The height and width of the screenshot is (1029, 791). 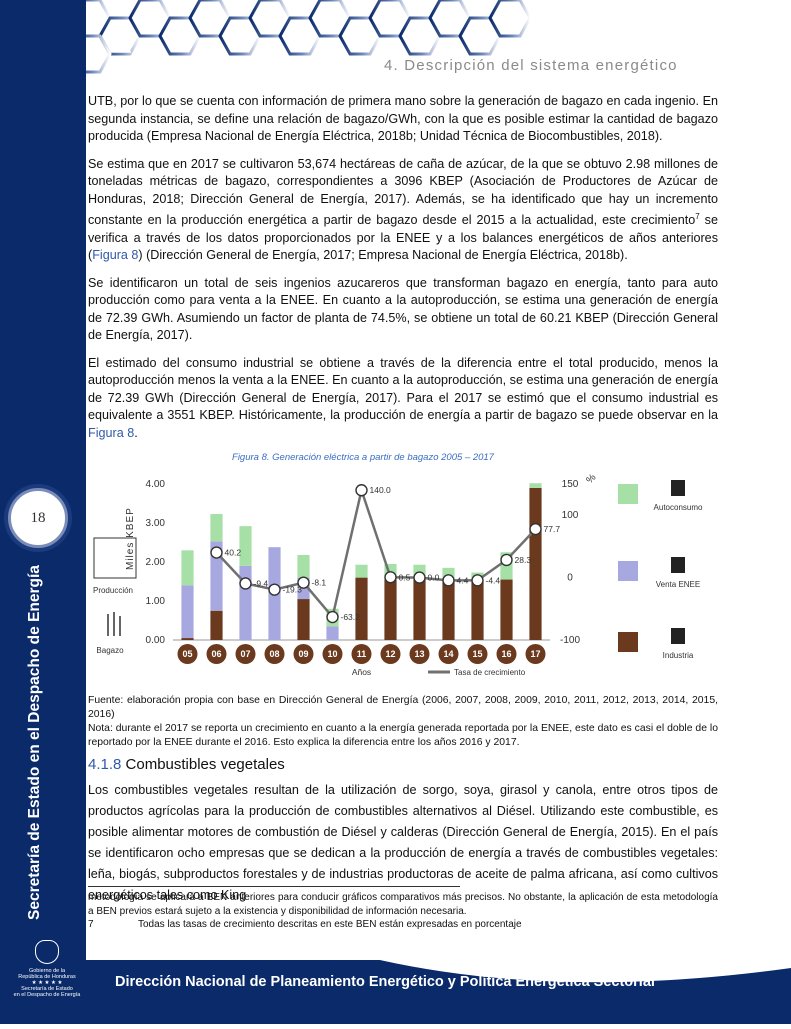 I want to click on year-label: 16, so click(x=506, y=654).